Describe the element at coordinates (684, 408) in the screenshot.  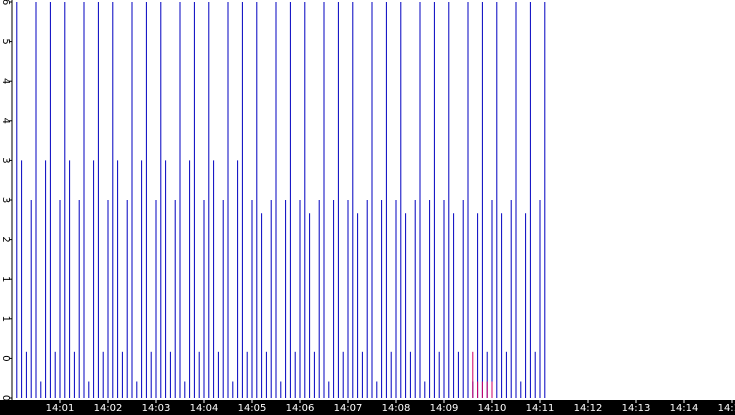
I see `x-tick-label: 14:14` at that location.